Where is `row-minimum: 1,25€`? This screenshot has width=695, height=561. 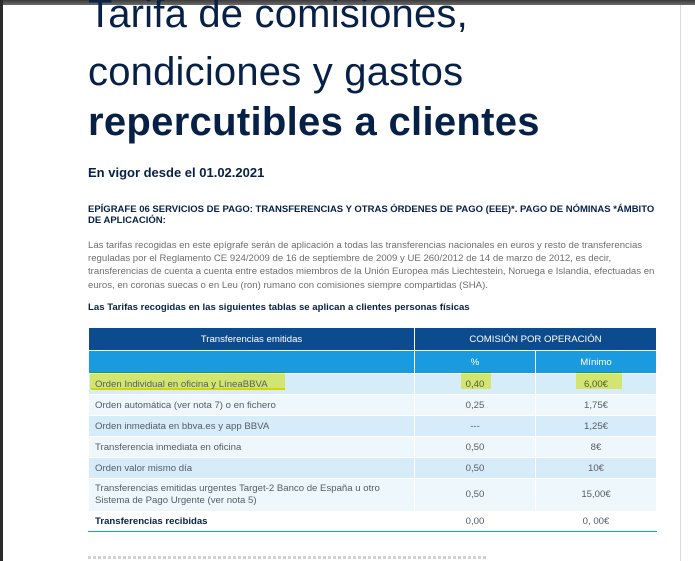 row-minimum: 1,25€ is located at coordinates (596, 426).